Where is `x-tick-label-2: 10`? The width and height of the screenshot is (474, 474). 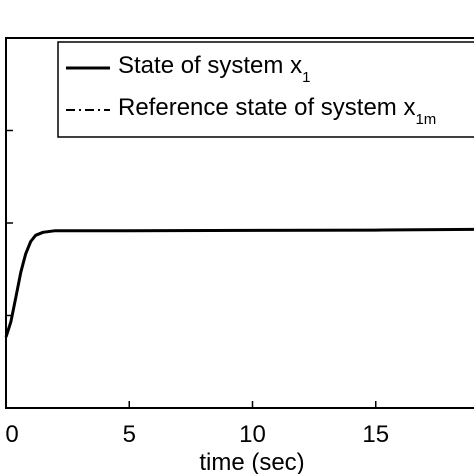
x-tick-label-2: 10 is located at coordinates (252, 434).